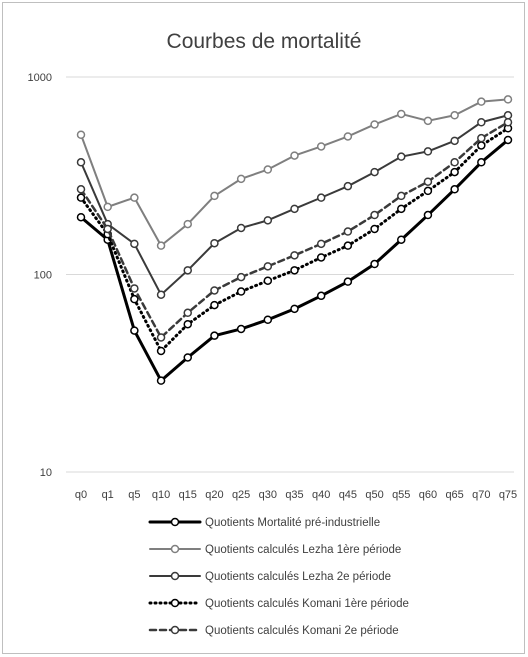  I want to click on y-tick-label: 10, so click(46, 473).